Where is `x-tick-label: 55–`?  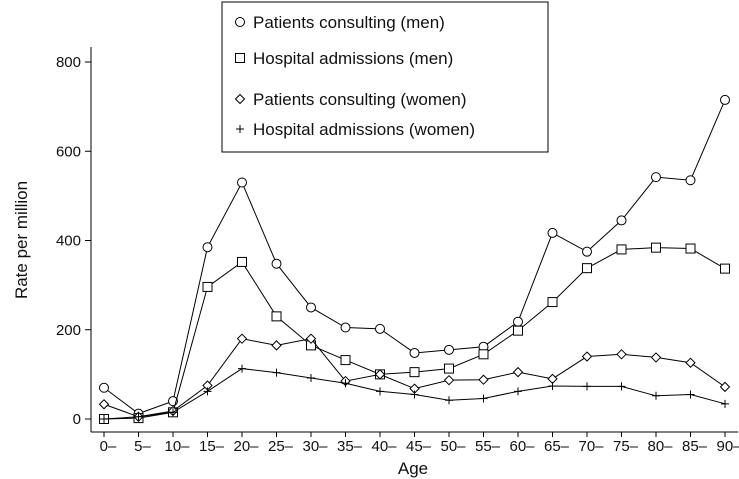 x-tick-label: 55– is located at coordinates (488, 446).